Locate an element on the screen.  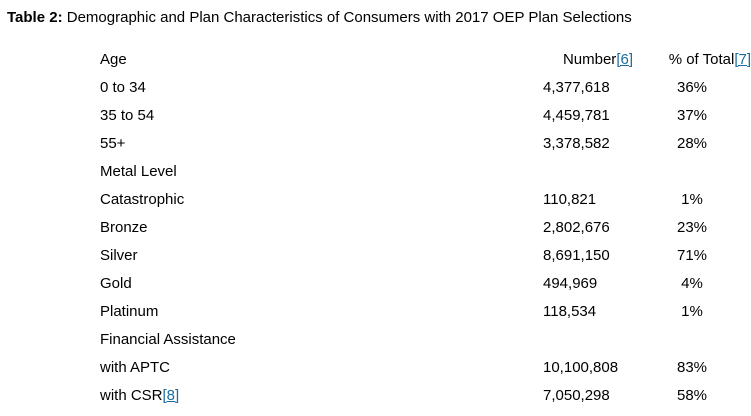
row-percent: 36% is located at coordinates (692, 87).